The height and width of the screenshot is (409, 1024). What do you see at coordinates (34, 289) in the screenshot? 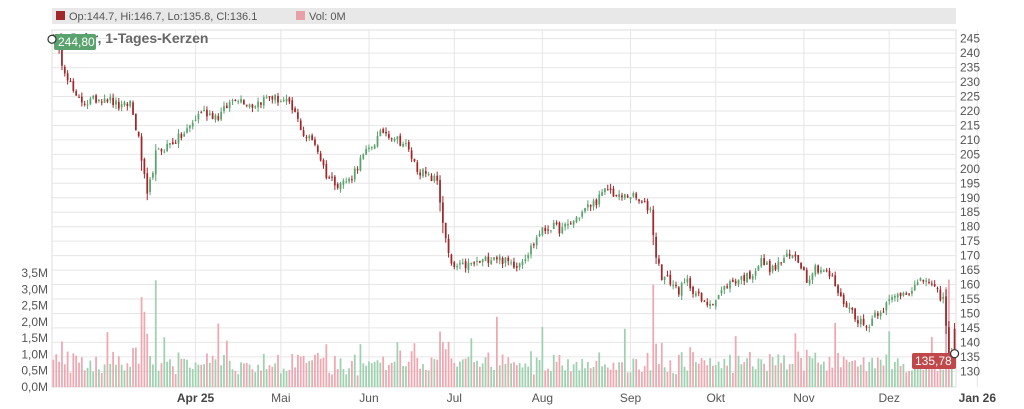
I see `volume-tick-label: 3,0M` at bounding box center [34, 289].